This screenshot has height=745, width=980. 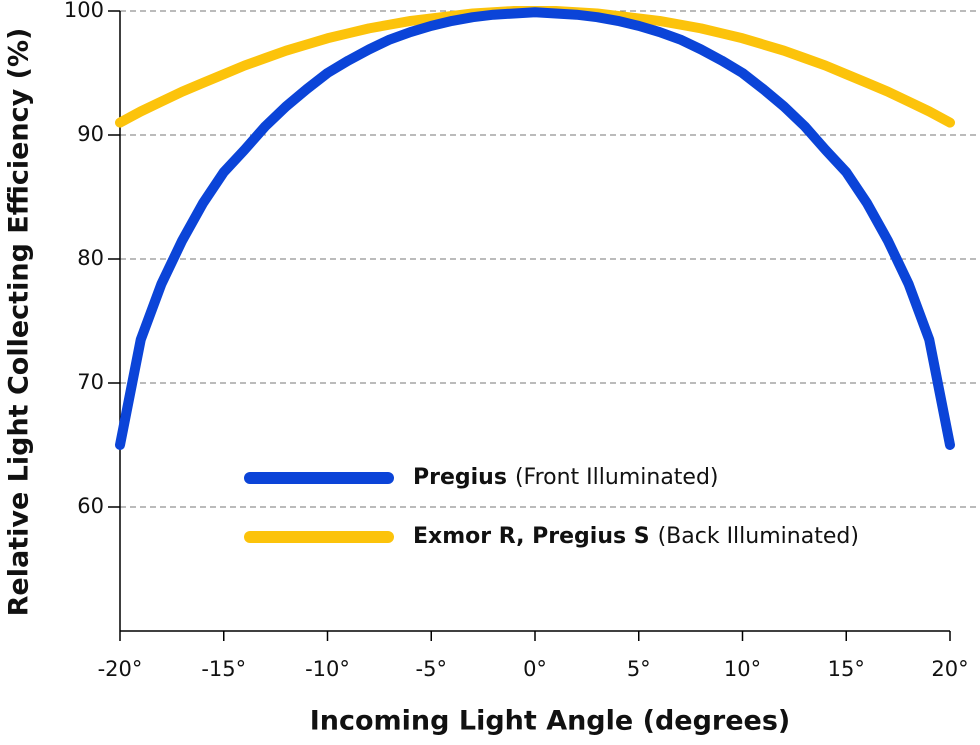 I want to click on x-tick-label: -10°, so click(x=327, y=669).